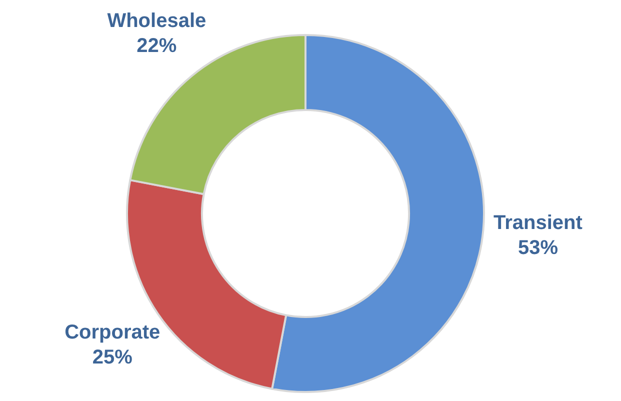 Image resolution: width=621 pixels, height=401 pixels. I want to click on data-label: 25%, so click(112, 357).